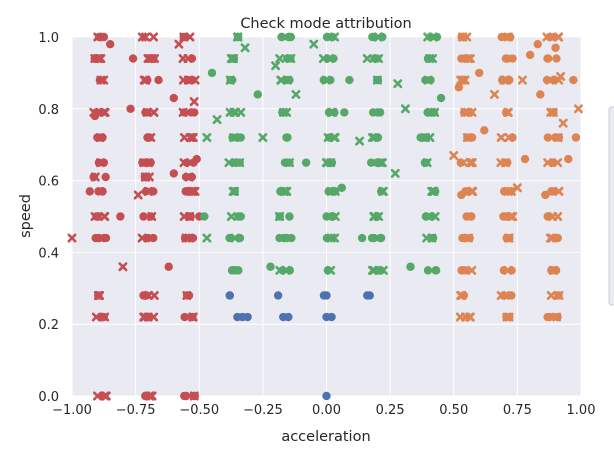 The width and height of the screenshot is (614, 460). What do you see at coordinates (611, 206) in the screenshot?
I see `legend-box` at bounding box center [611, 206].